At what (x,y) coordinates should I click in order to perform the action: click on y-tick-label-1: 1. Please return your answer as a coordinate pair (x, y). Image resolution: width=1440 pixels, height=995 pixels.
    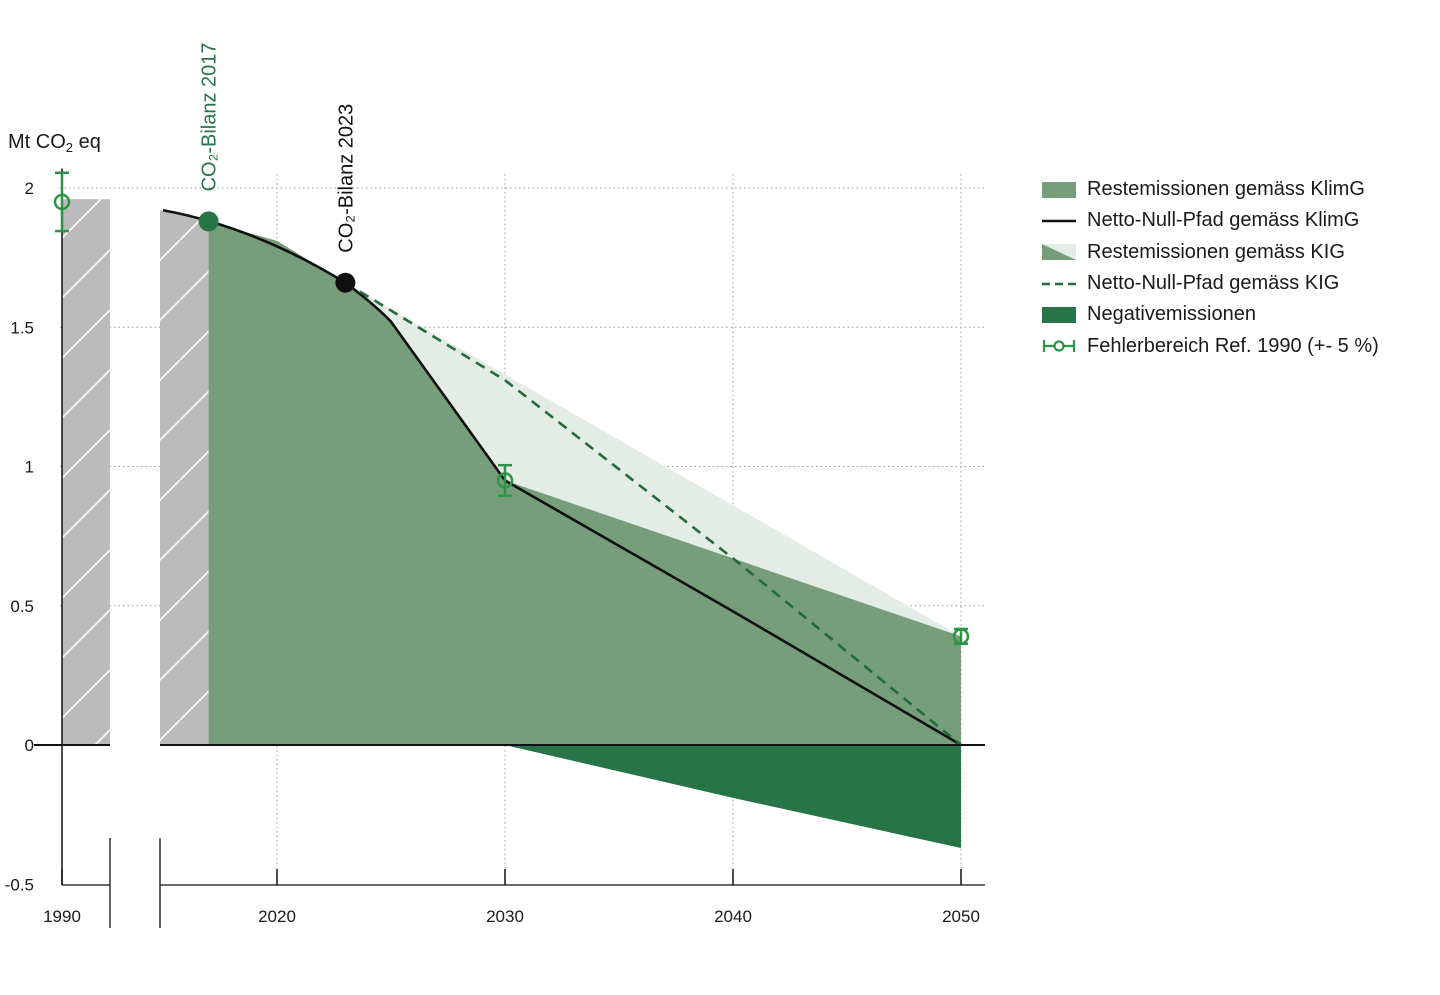
    Looking at the image, I should click on (29, 467).